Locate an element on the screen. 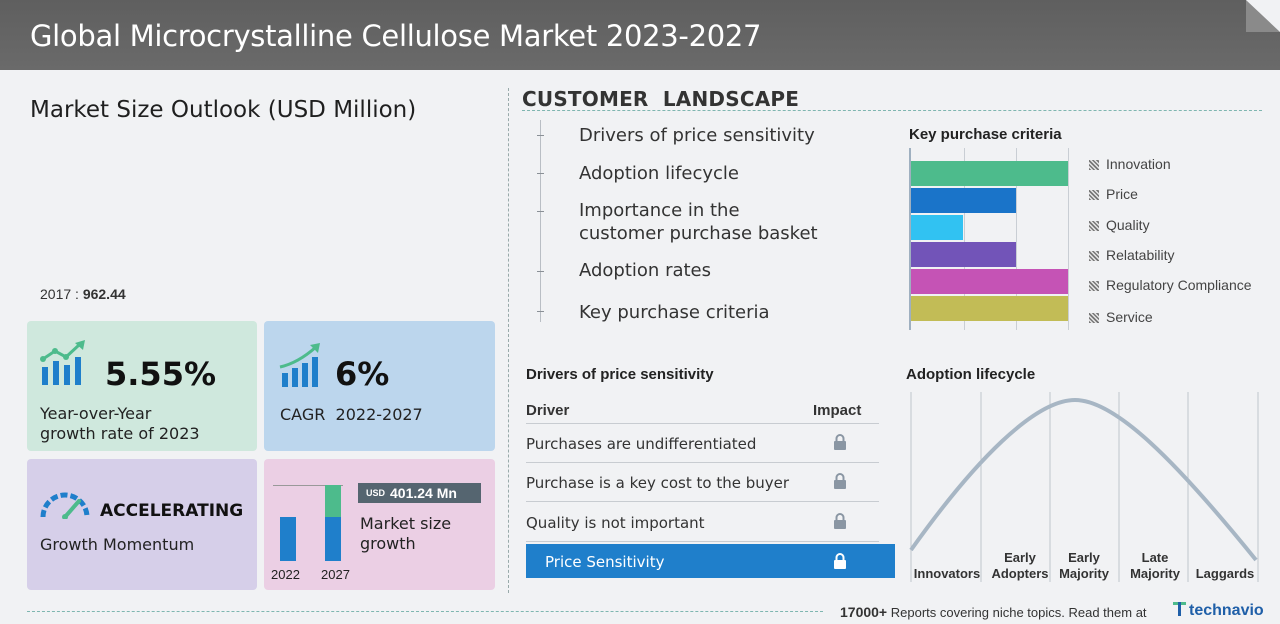 Image resolution: width=1280 pixels, height=624 pixels. driver-column-header: Driver is located at coordinates (548, 410).